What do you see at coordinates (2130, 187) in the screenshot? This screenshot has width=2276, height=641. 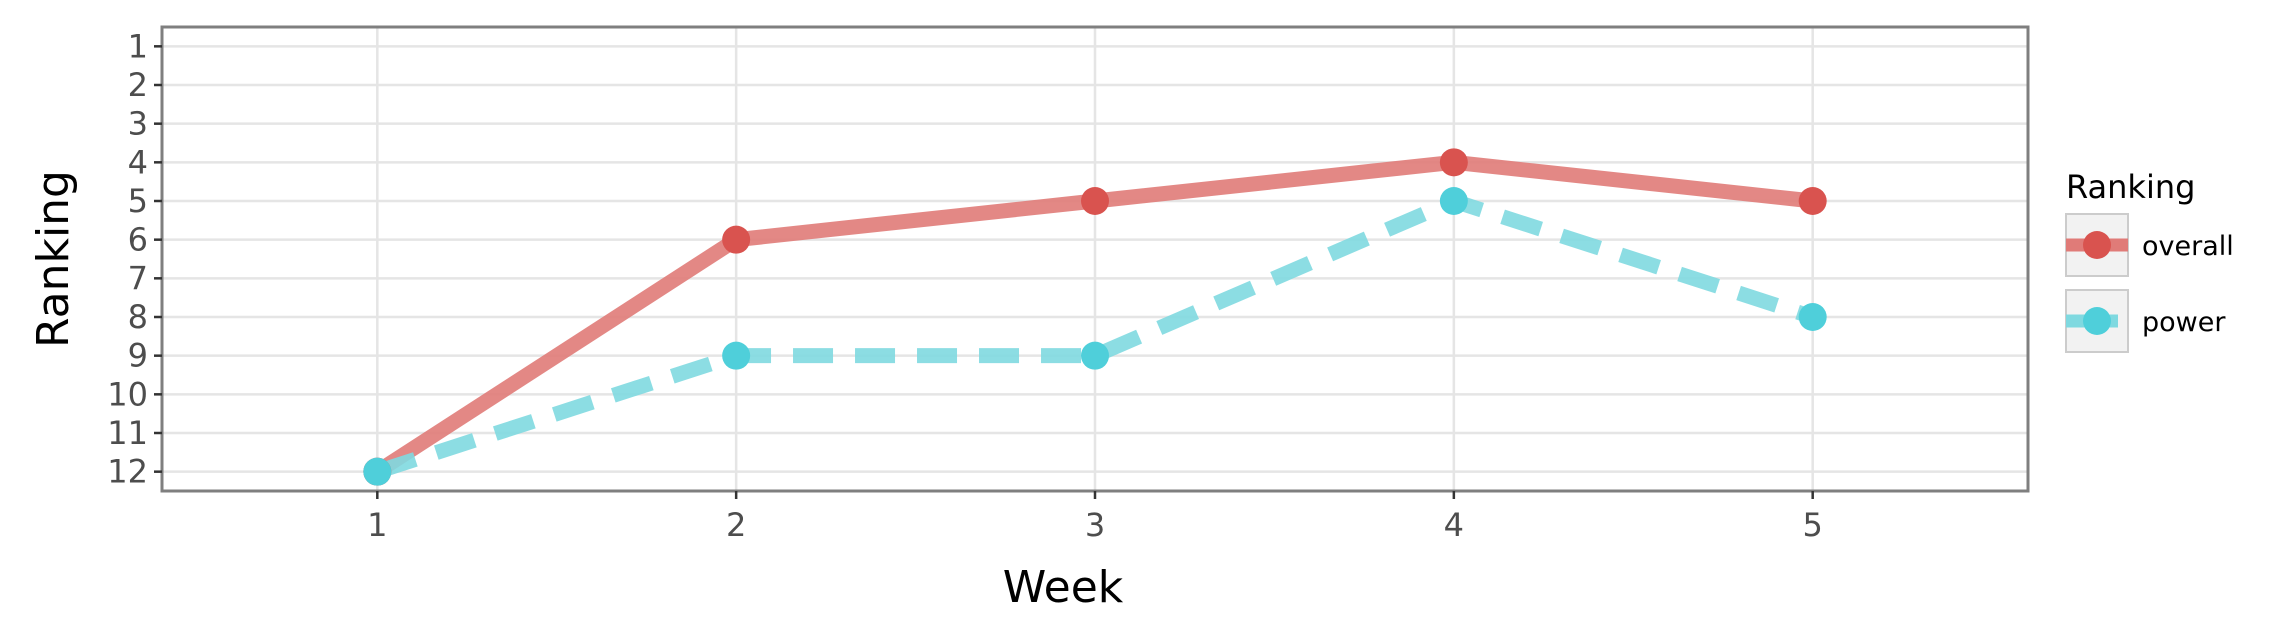 I see `legend-title: Ranking` at bounding box center [2130, 187].